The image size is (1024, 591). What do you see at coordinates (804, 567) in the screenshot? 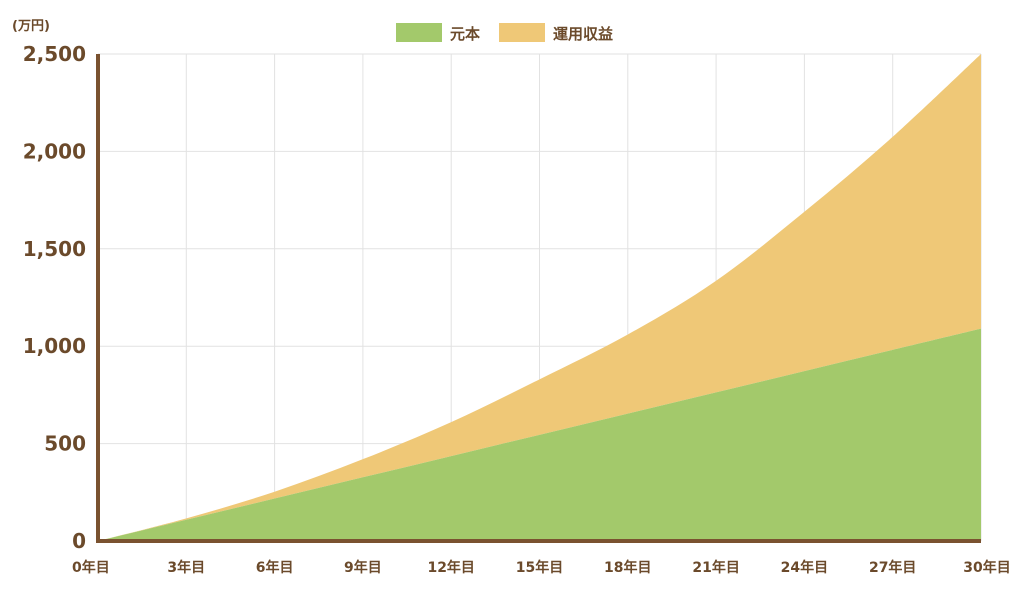
I see `x-tick-label: 24年目` at bounding box center [804, 567].